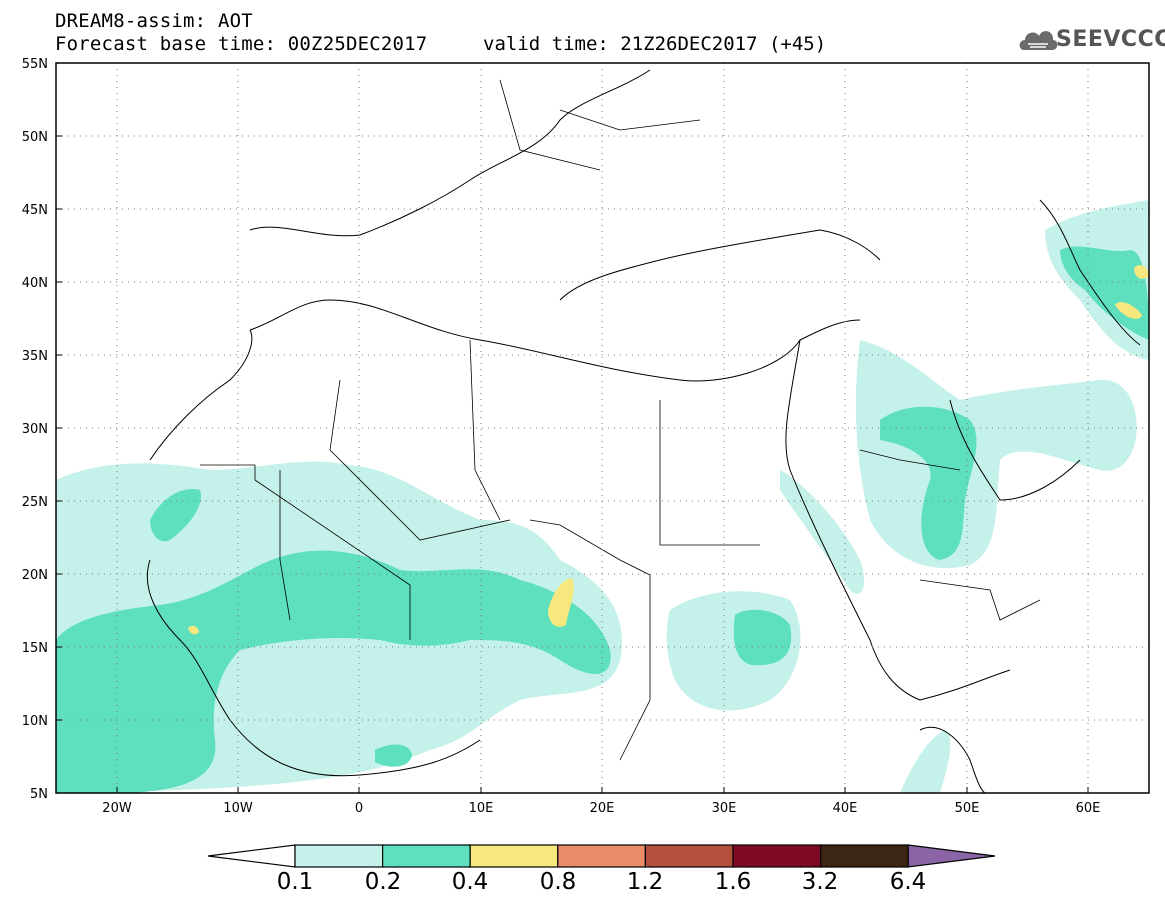 The width and height of the screenshot is (1165, 905). What do you see at coordinates (35, 575) in the screenshot?
I see `lat-label: 20N` at bounding box center [35, 575].